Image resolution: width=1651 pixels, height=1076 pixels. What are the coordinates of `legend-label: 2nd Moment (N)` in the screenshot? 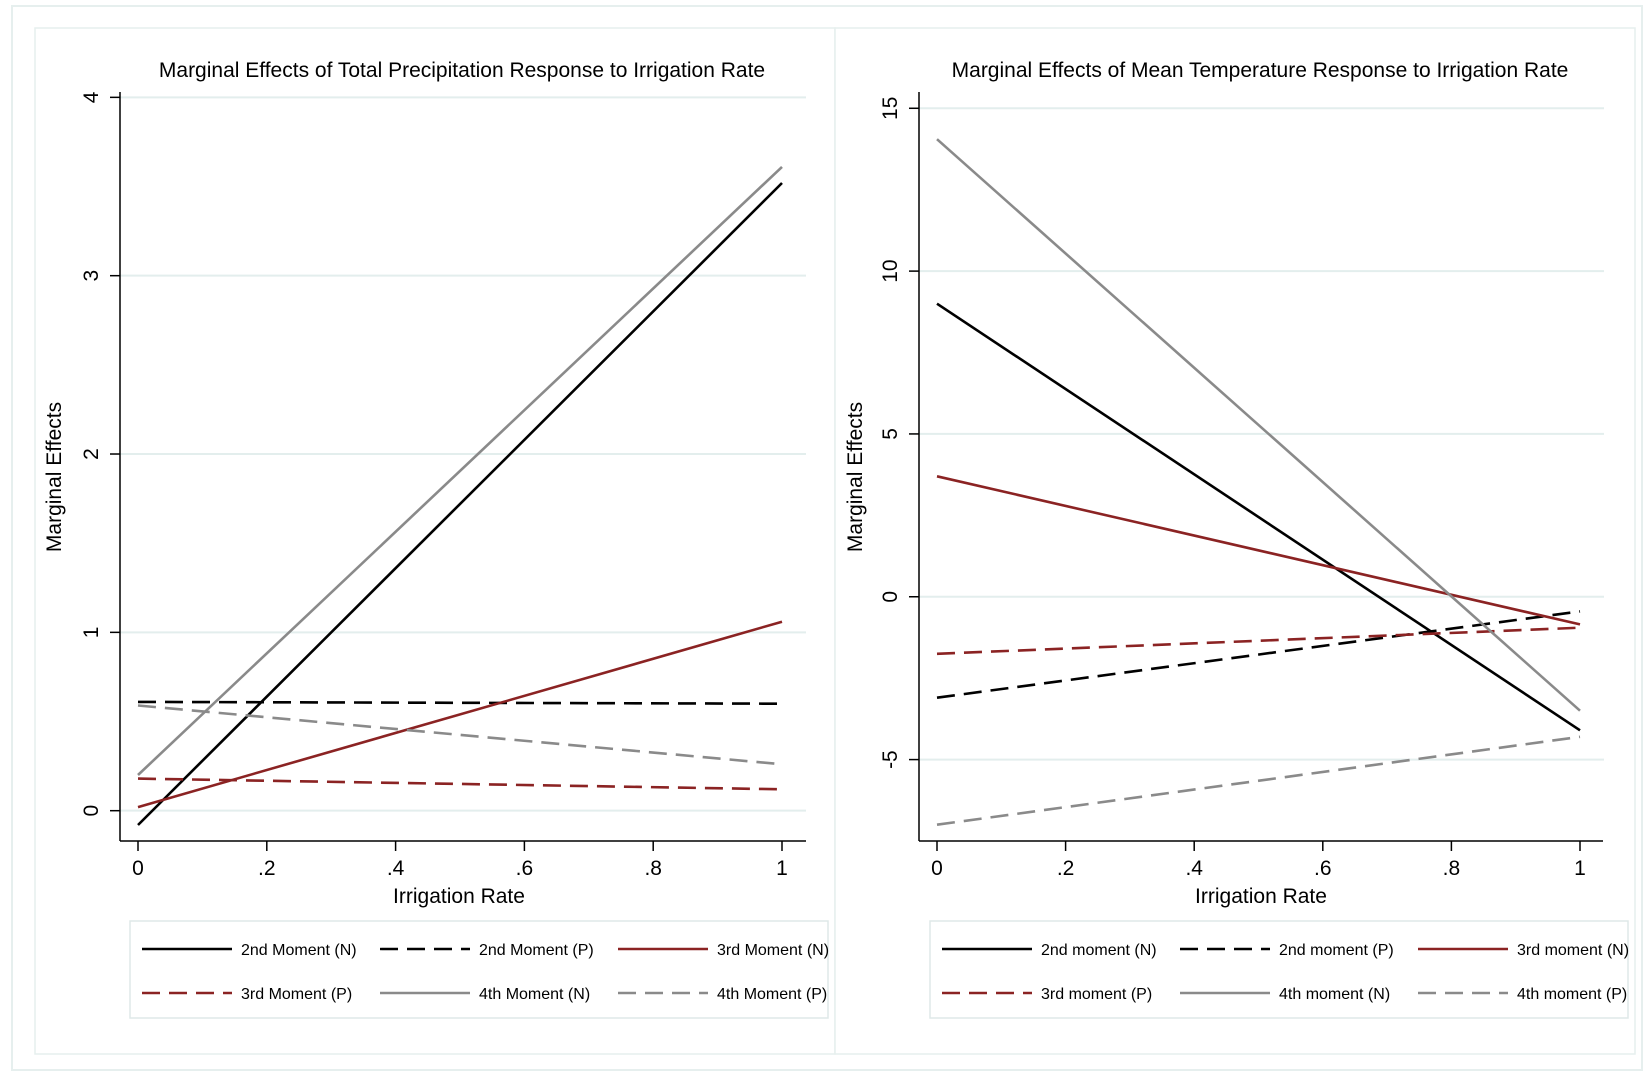 It's located at (299, 950).